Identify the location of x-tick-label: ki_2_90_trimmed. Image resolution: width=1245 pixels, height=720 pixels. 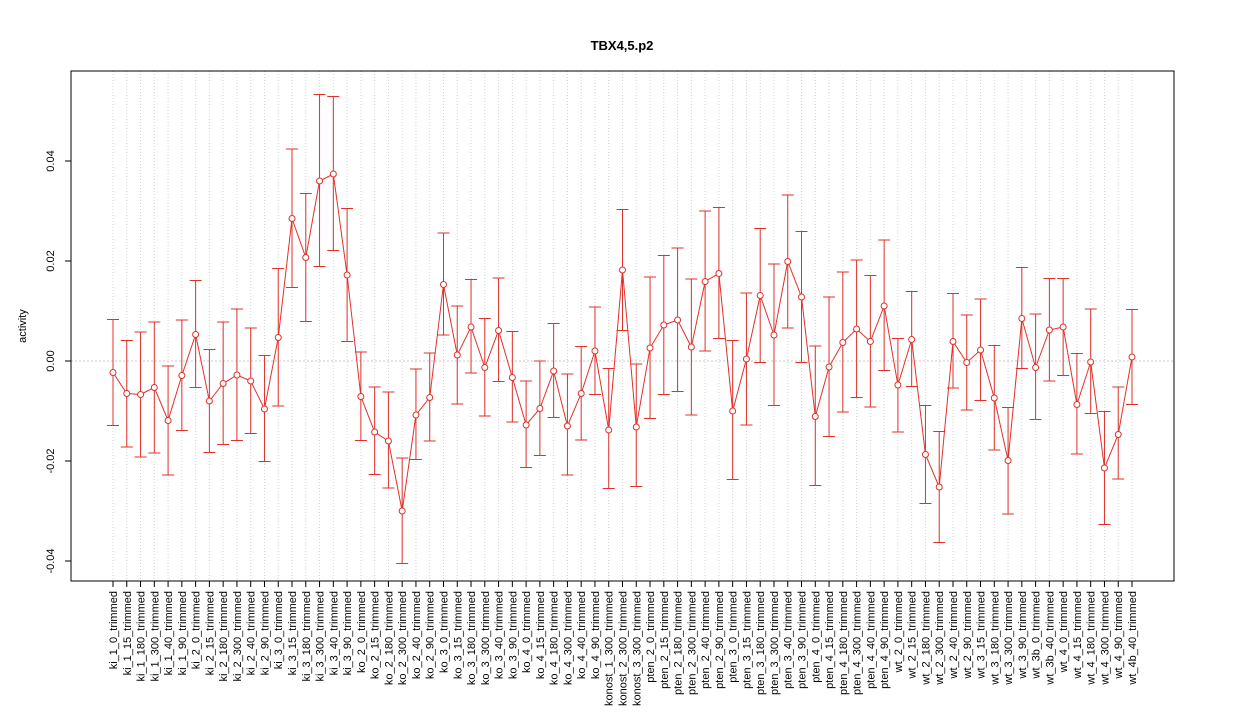
(265, 633).